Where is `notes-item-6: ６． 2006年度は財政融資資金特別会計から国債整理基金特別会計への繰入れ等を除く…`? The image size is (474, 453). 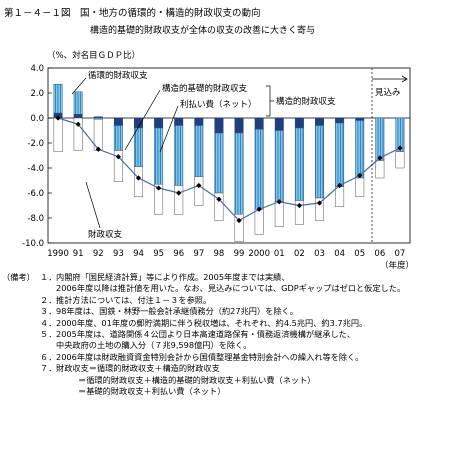
notes-item-6: ６． 2006年度は財政融資資金特別会計から国債整理基金特別会計への繰入れ等を除く… is located at coordinates (237, 357).